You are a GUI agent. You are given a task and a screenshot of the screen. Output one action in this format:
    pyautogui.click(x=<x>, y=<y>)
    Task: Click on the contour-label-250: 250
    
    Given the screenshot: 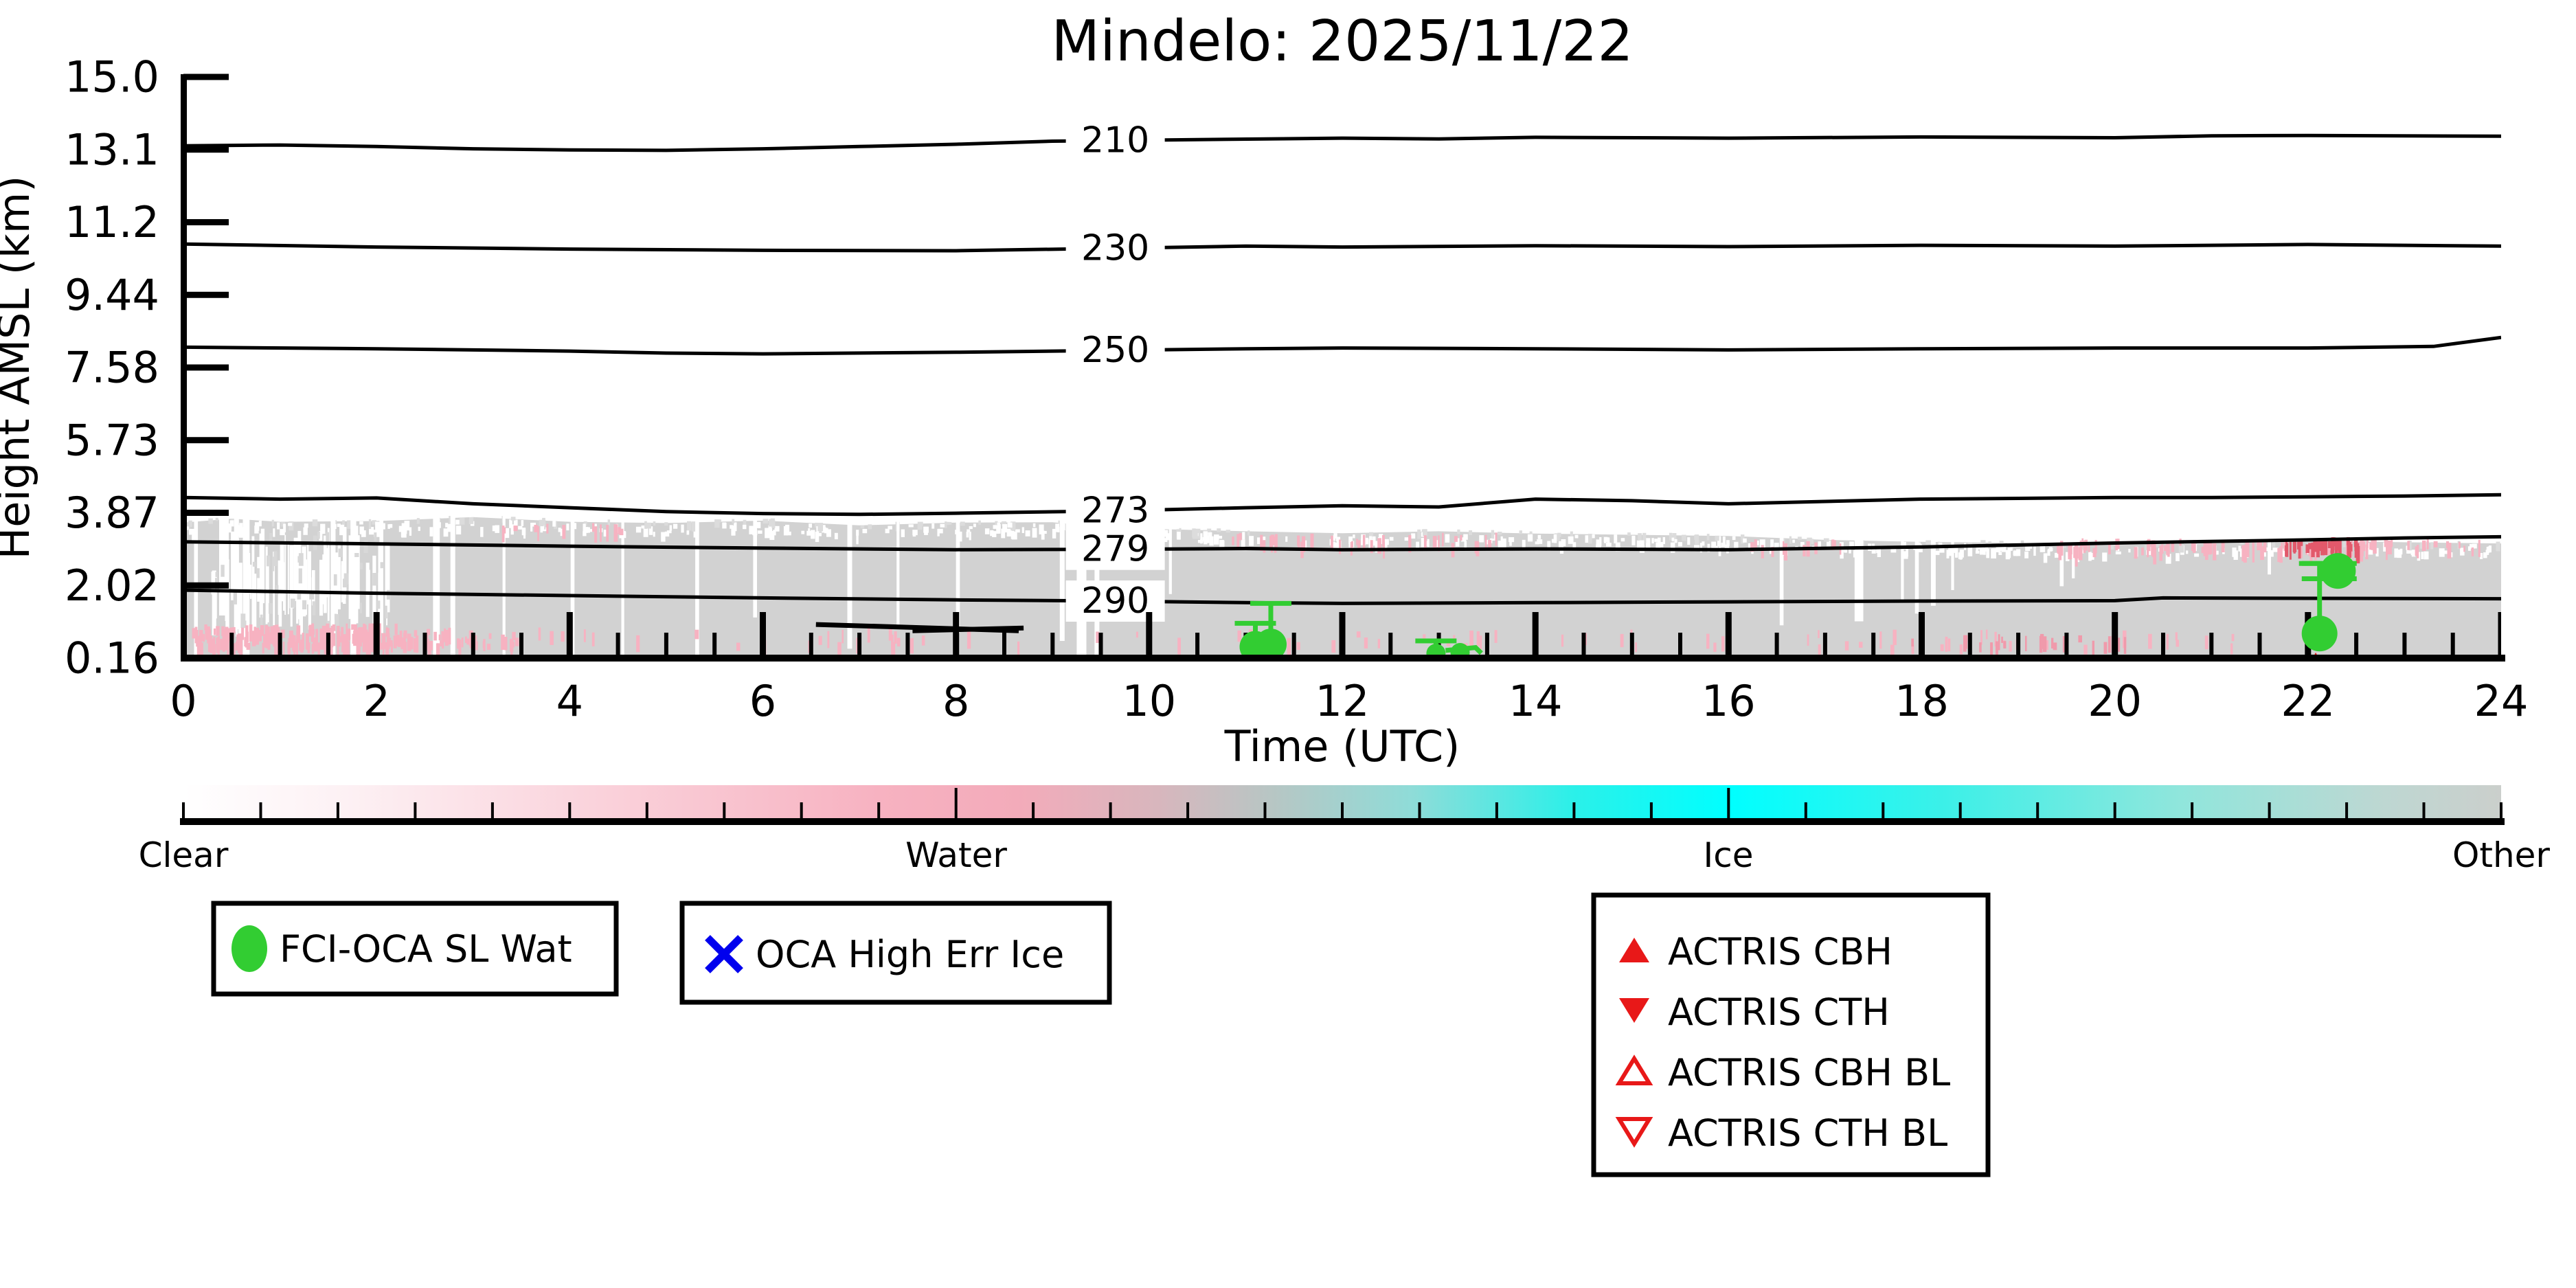 What is the action you would take?
    pyautogui.click(x=1115, y=350)
    